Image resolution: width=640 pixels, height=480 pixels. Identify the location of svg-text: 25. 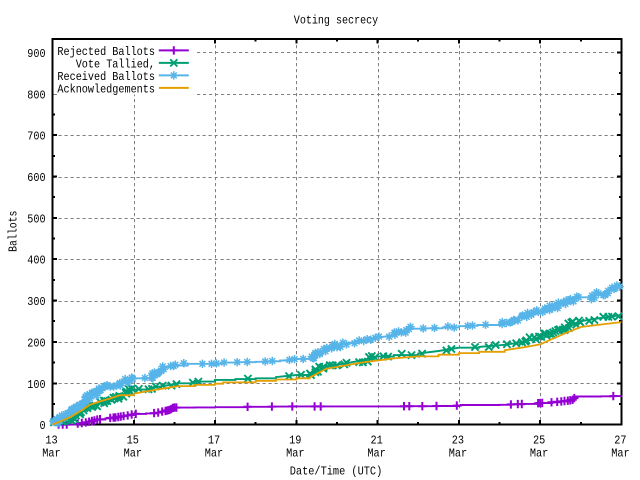
(539, 440).